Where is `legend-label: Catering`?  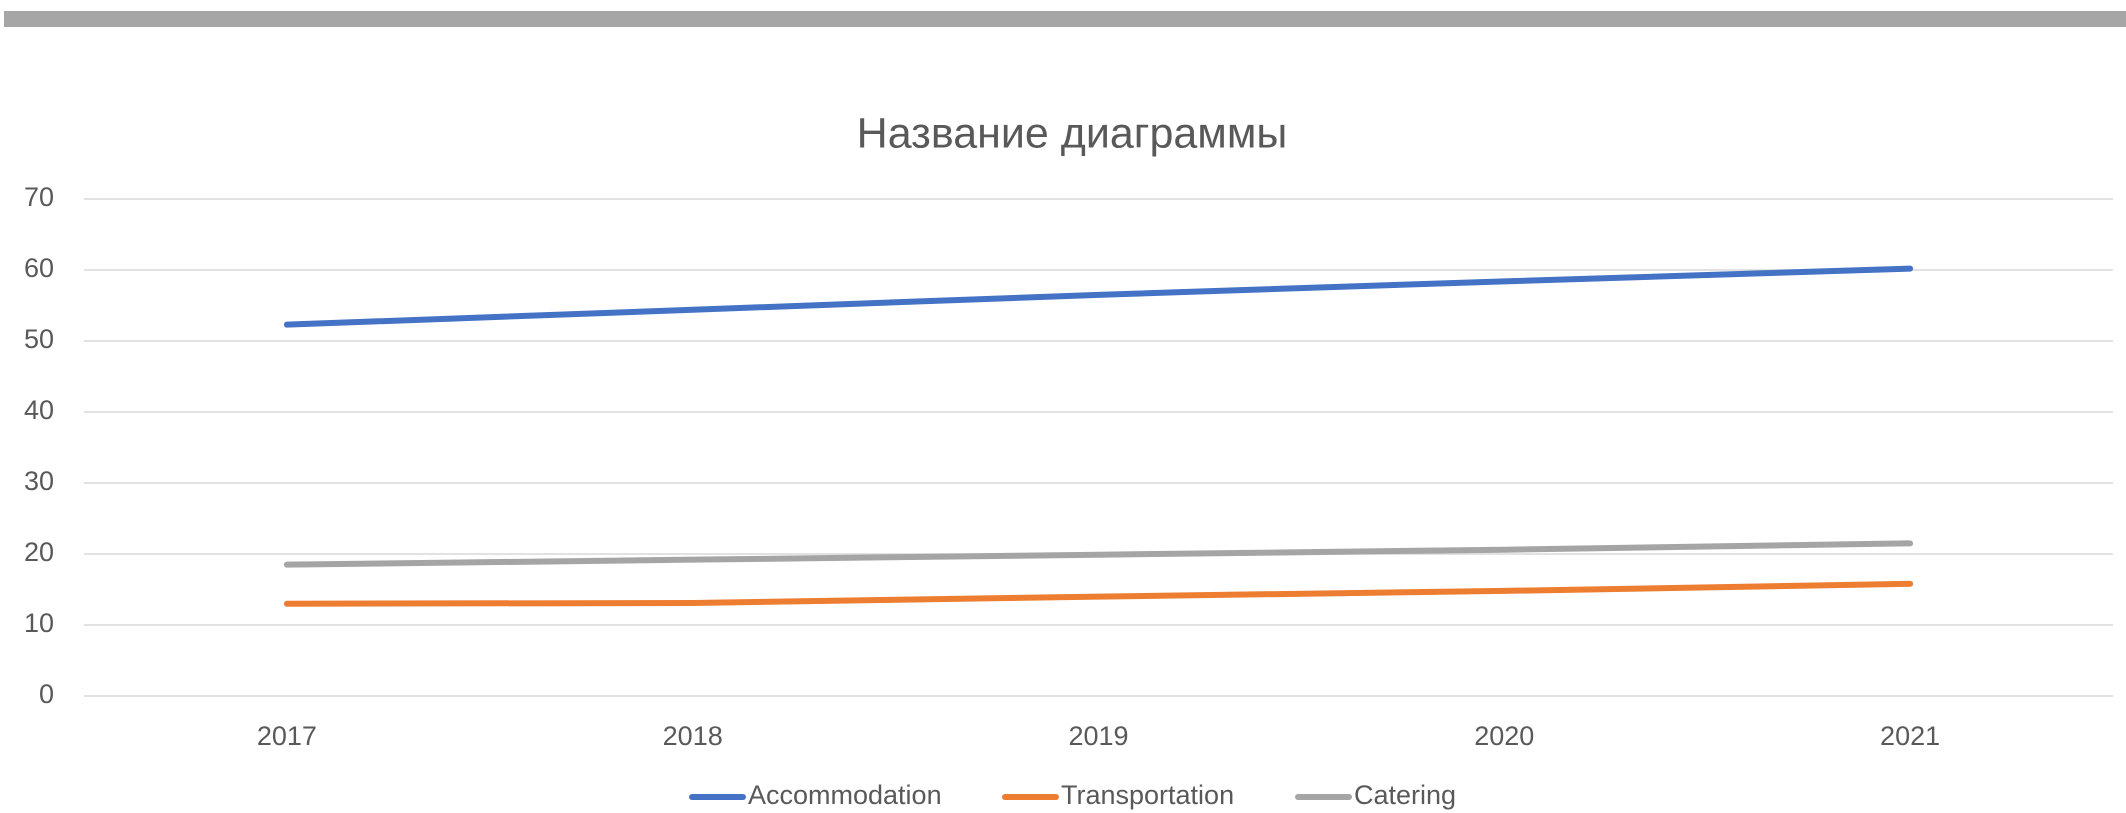 legend-label: Catering is located at coordinates (1405, 795).